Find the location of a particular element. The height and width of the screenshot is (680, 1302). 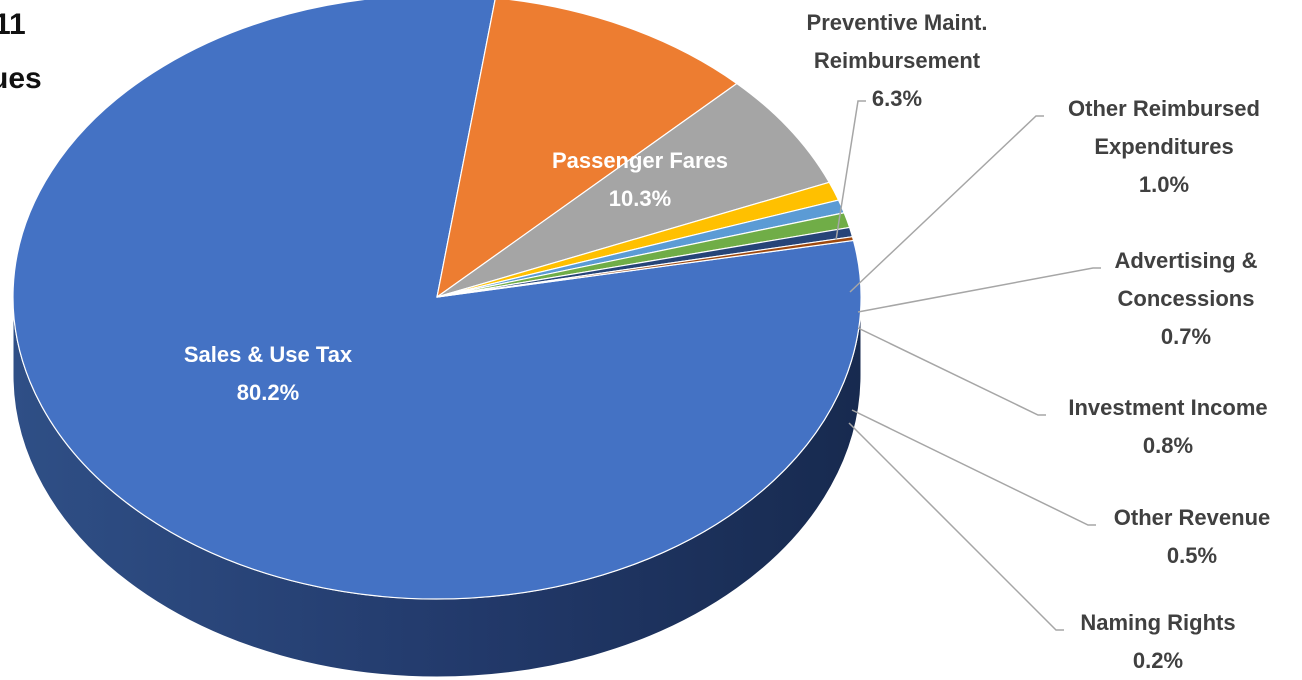

slice-label-3-line-0: Other Reimbursed is located at coordinates (1164, 108).